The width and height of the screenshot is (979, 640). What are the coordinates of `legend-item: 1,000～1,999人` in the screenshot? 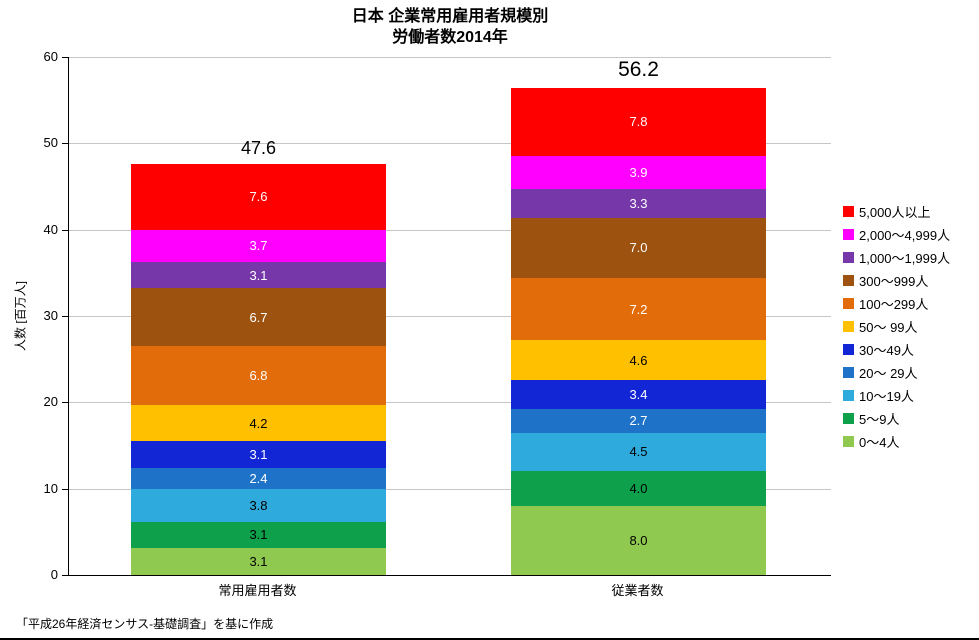 It's located at (911, 257).